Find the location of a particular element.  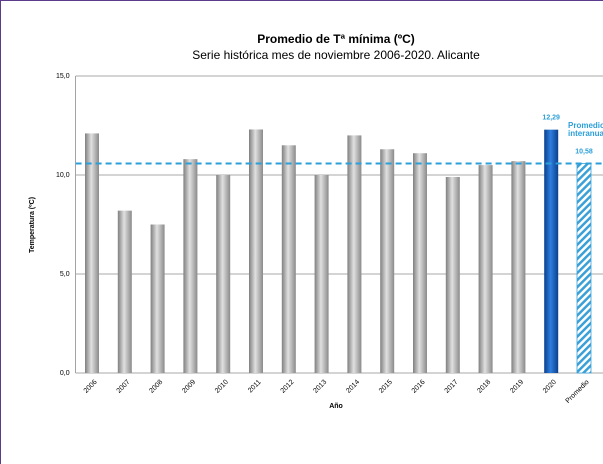

value-label: 10,58 is located at coordinates (584, 151).